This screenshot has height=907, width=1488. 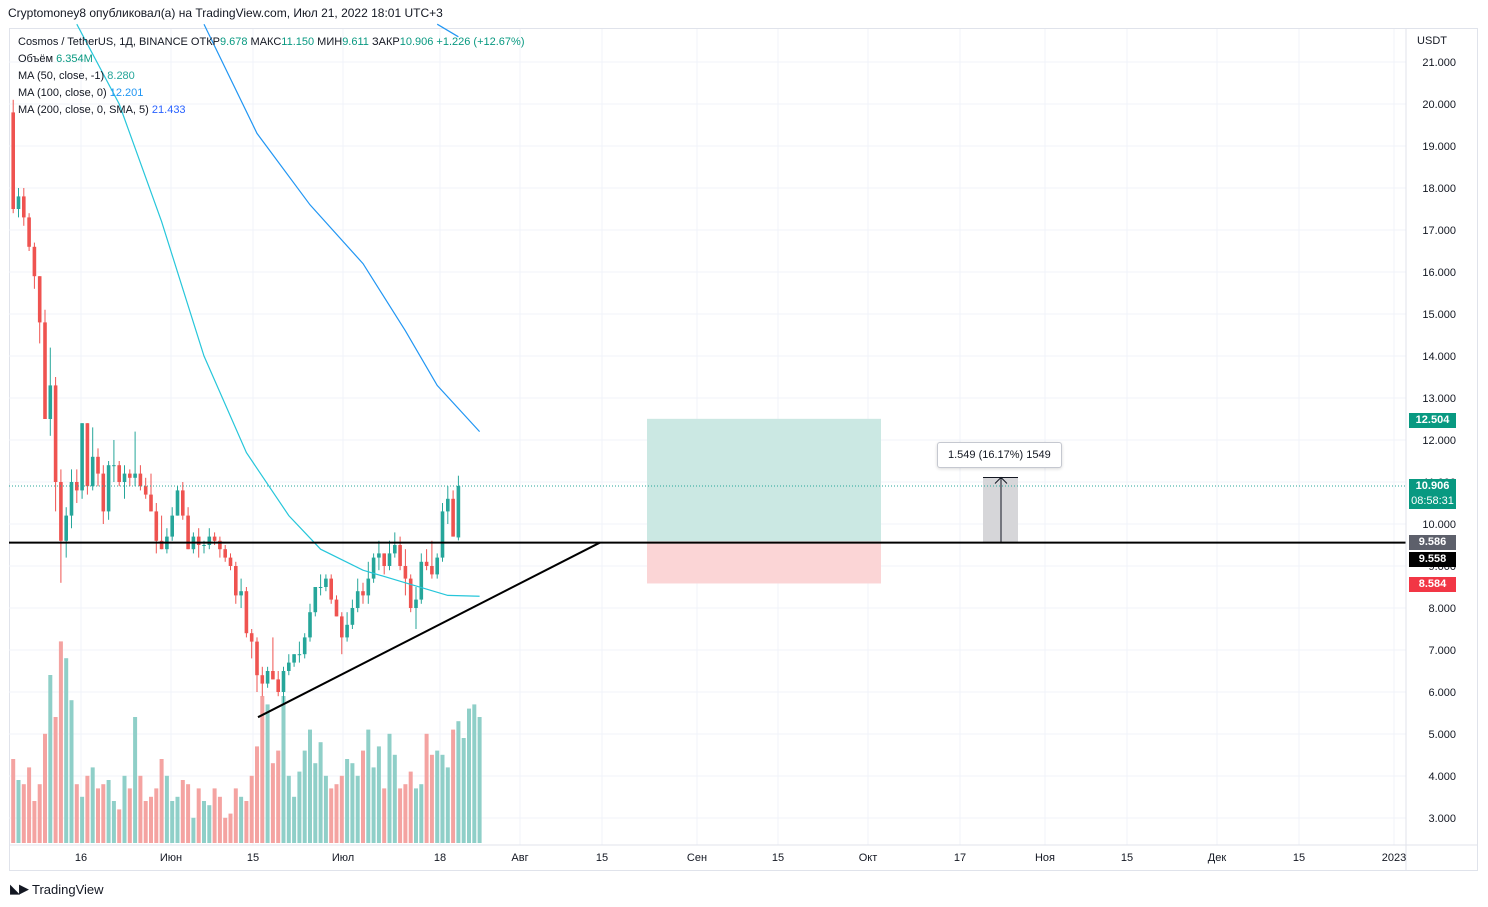 What do you see at coordinates (298, 42) in the screenshot?
I see `high-value: 11.150` at bounding box center [298, 42].